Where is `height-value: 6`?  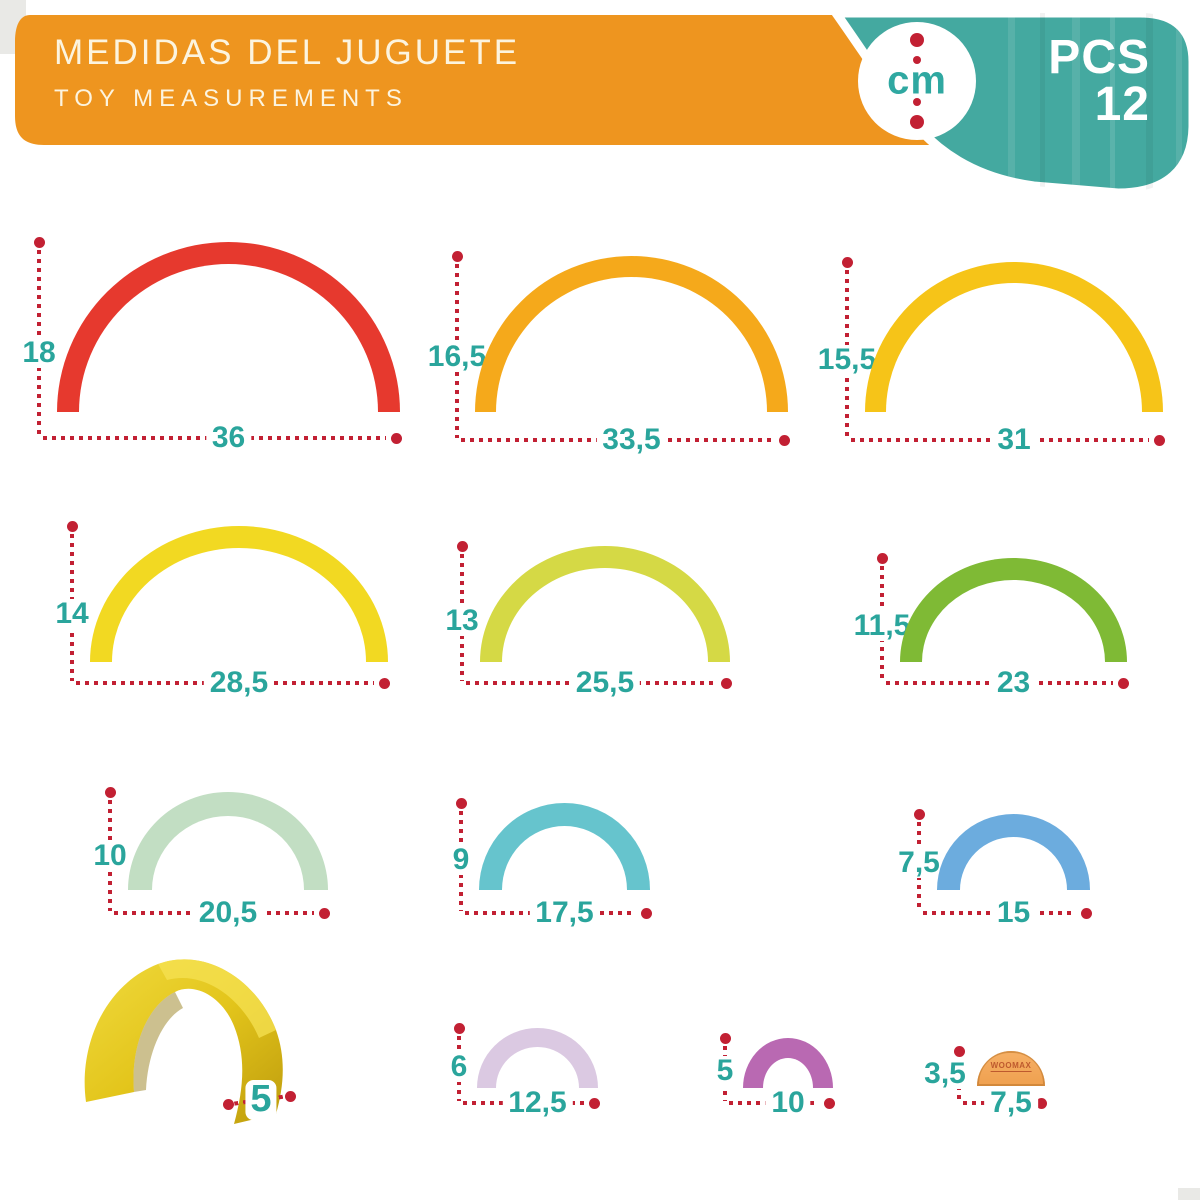
height-value: 6 is located at coordinates (459, 1067).